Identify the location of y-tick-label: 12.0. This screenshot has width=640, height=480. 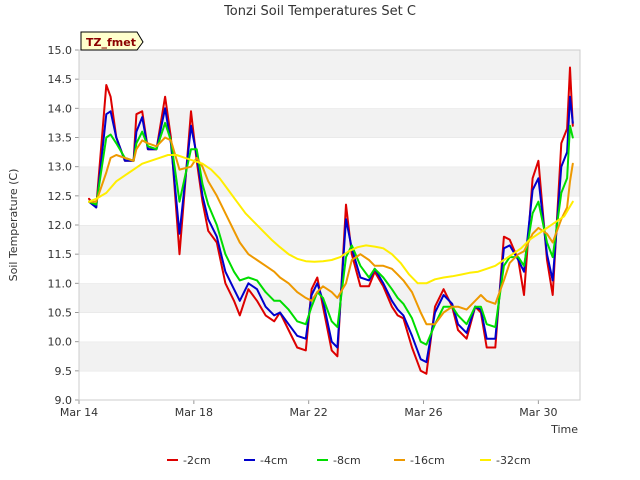
(60, 225).